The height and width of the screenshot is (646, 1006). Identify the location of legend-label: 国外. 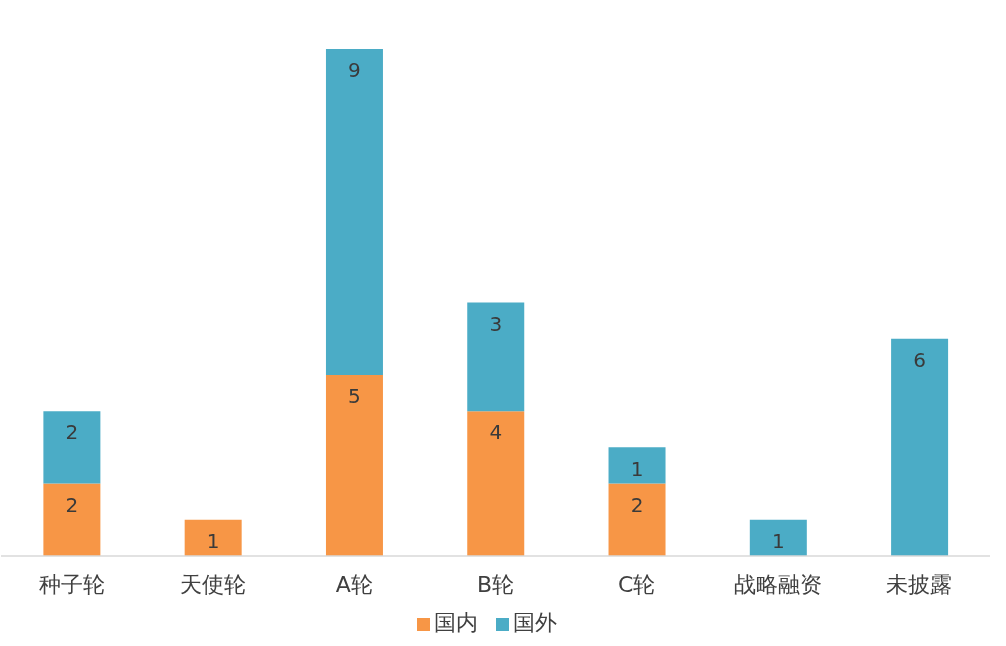
(534, 622).